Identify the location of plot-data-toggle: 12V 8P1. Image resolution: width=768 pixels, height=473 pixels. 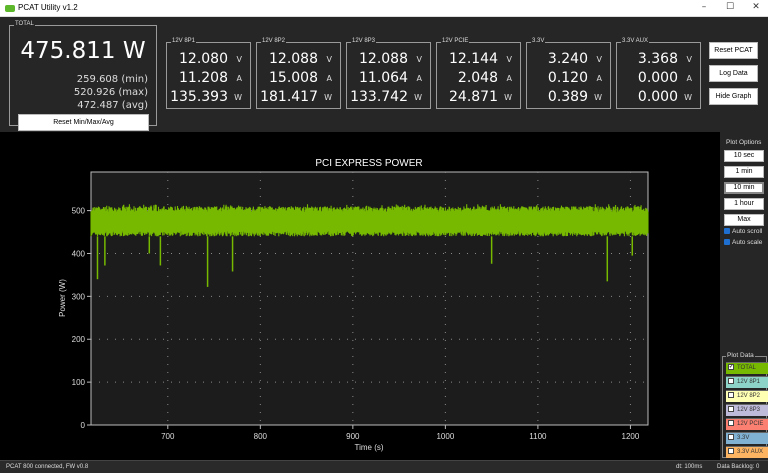
(747, 382).